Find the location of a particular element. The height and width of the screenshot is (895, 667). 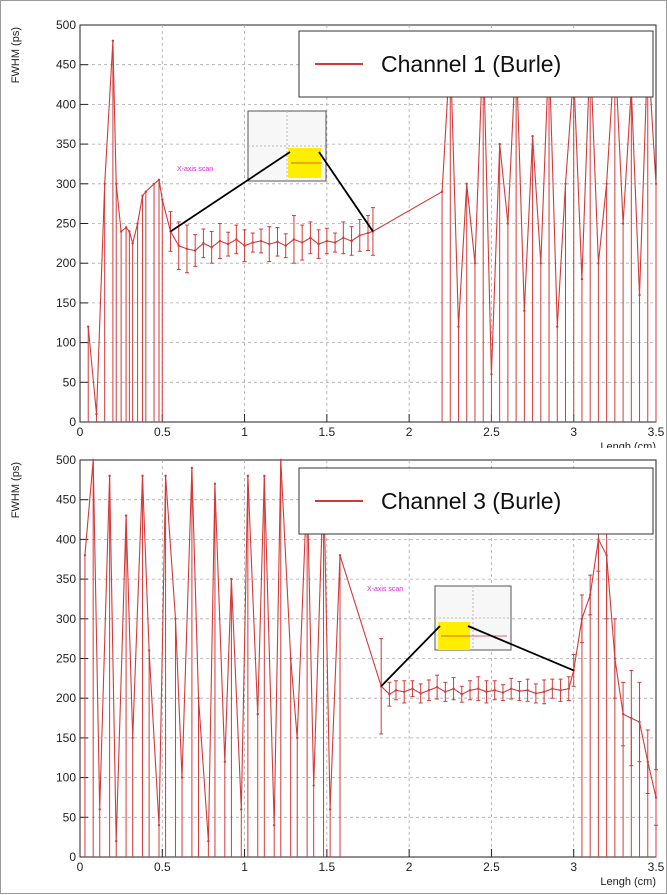

legend-label: Channel 3 (Burle) is located at coordinates (471, 501).